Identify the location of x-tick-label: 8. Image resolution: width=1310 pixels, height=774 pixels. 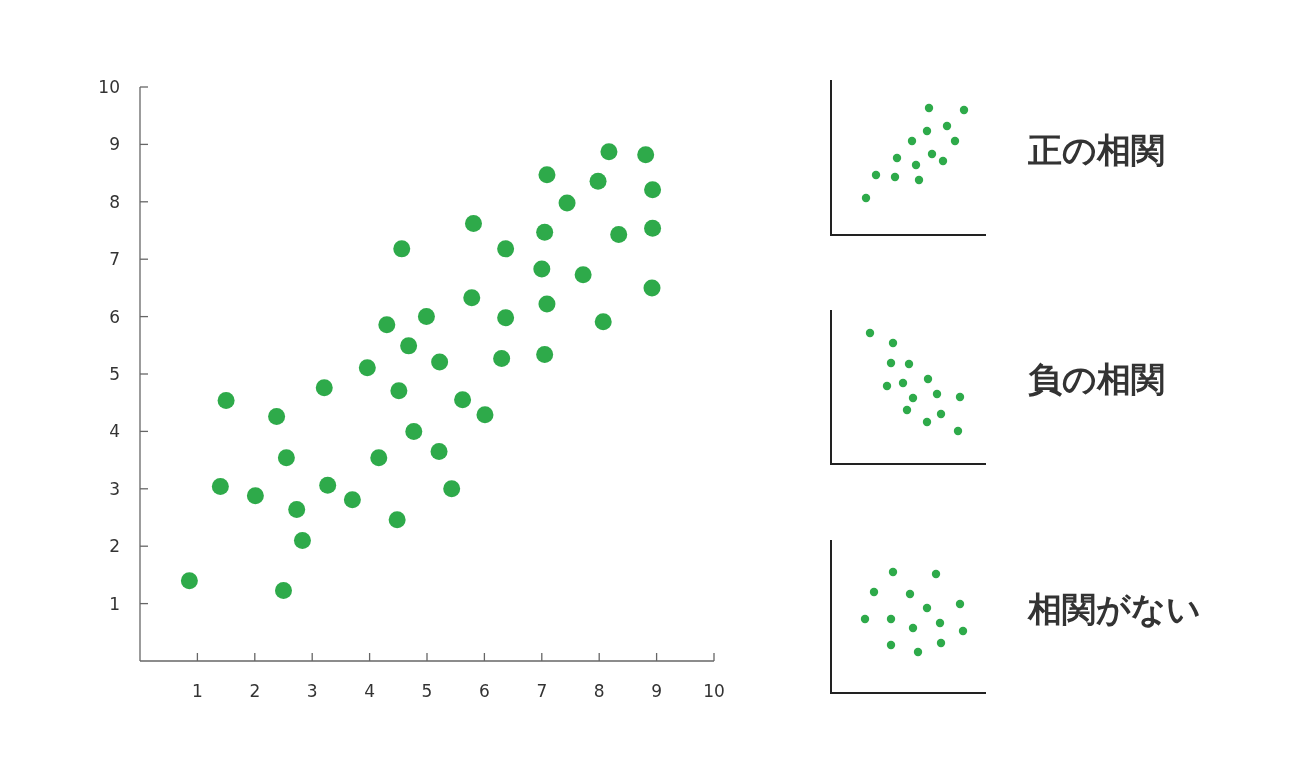
(599, 691).